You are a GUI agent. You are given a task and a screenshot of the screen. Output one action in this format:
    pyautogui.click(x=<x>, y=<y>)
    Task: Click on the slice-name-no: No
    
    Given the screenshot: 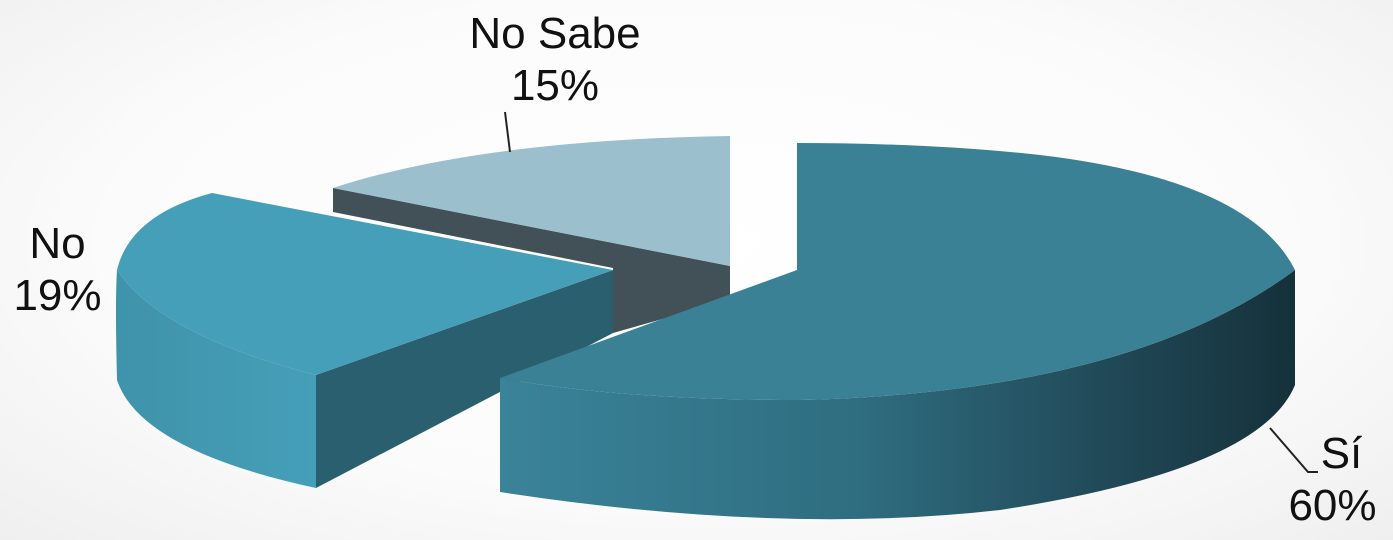 What is the action you would take?
    pyautogui.click(x=57, y=243)
    